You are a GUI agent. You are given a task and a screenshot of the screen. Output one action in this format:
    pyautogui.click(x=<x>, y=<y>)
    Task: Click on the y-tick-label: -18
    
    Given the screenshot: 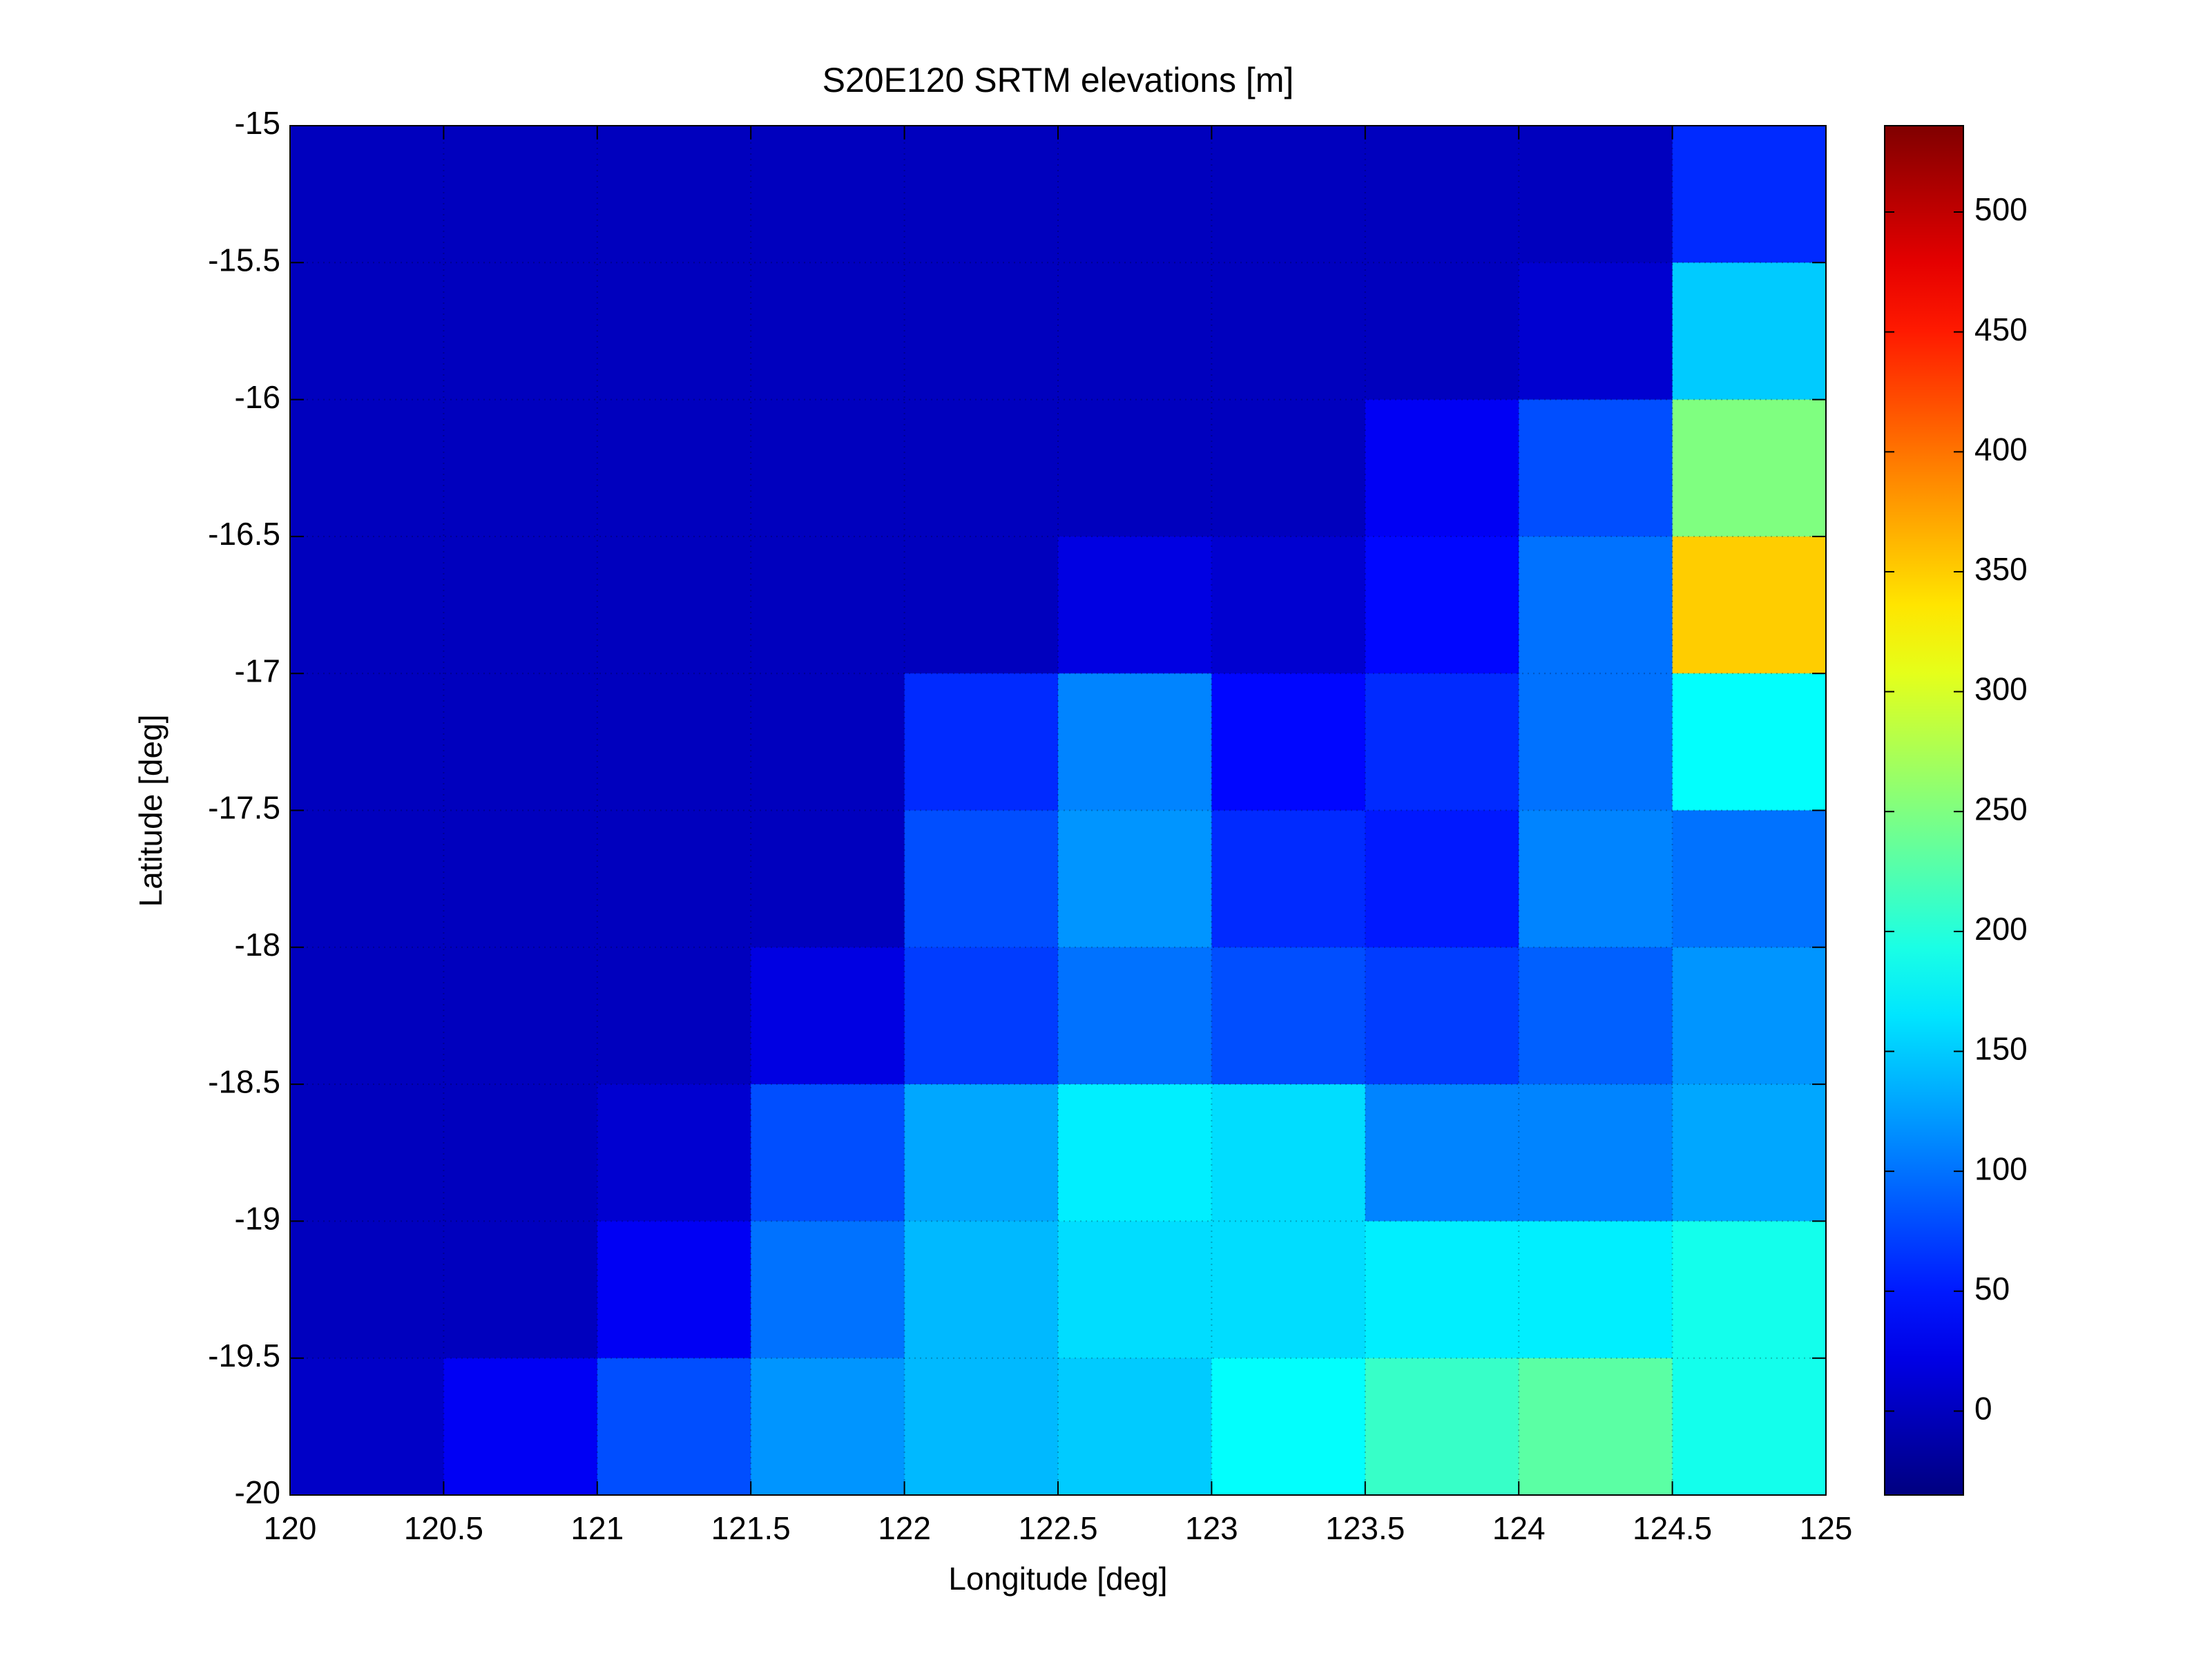 What is the action you would take?
    pyautogui.click(x=258, y=945)
    